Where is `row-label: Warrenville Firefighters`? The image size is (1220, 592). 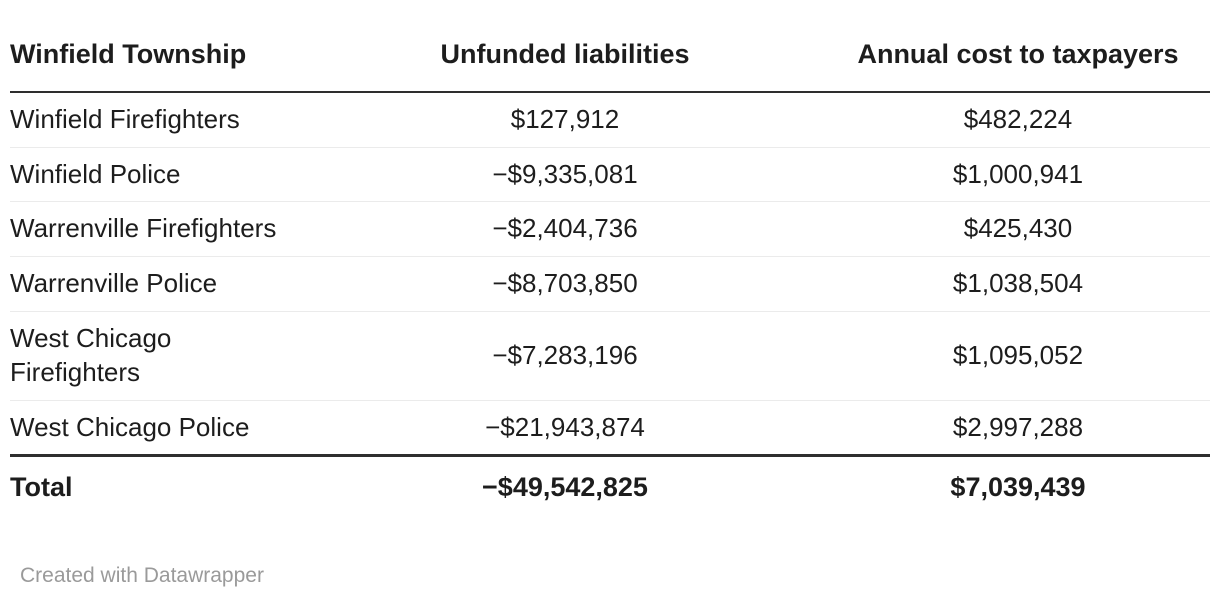
row-label: Warrenville Firefighters is located at coordinates (157, 229).